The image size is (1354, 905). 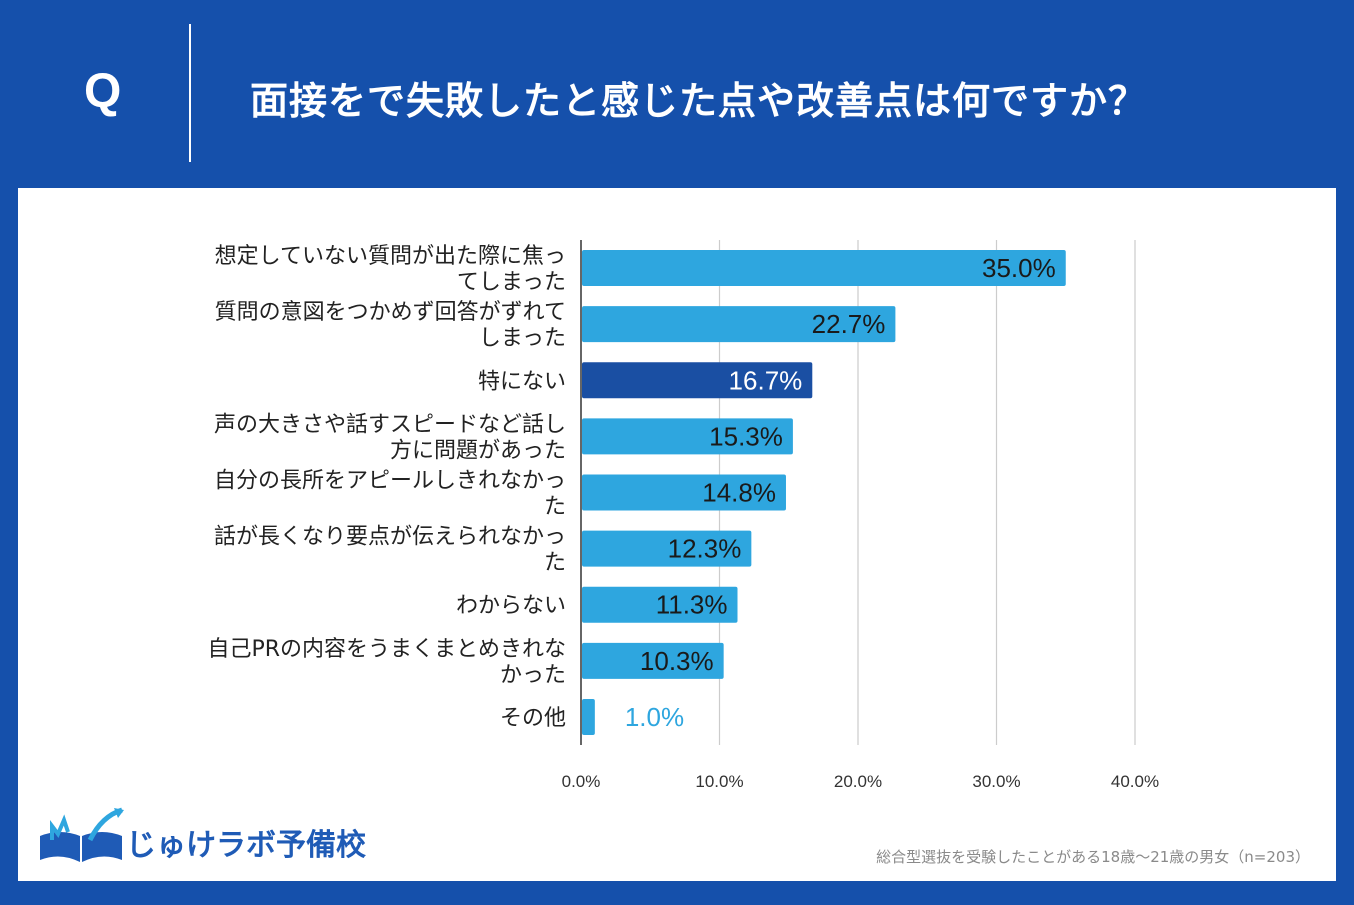 I want to click on category-label: わからない, so click(x=511, y=606).